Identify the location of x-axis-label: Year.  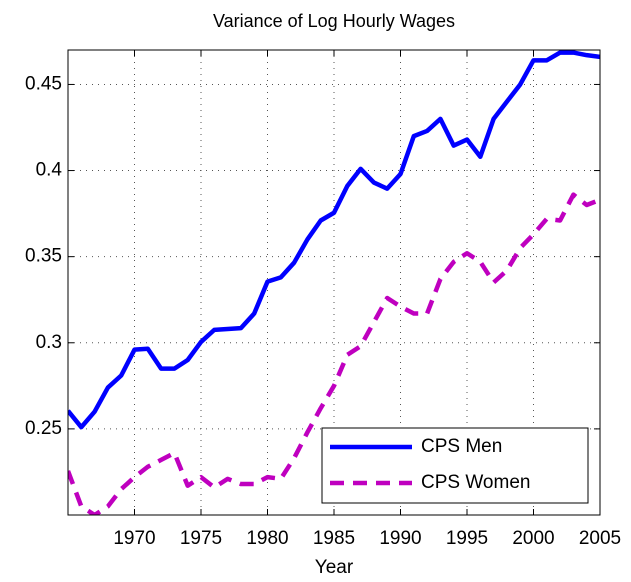
(334, 567).